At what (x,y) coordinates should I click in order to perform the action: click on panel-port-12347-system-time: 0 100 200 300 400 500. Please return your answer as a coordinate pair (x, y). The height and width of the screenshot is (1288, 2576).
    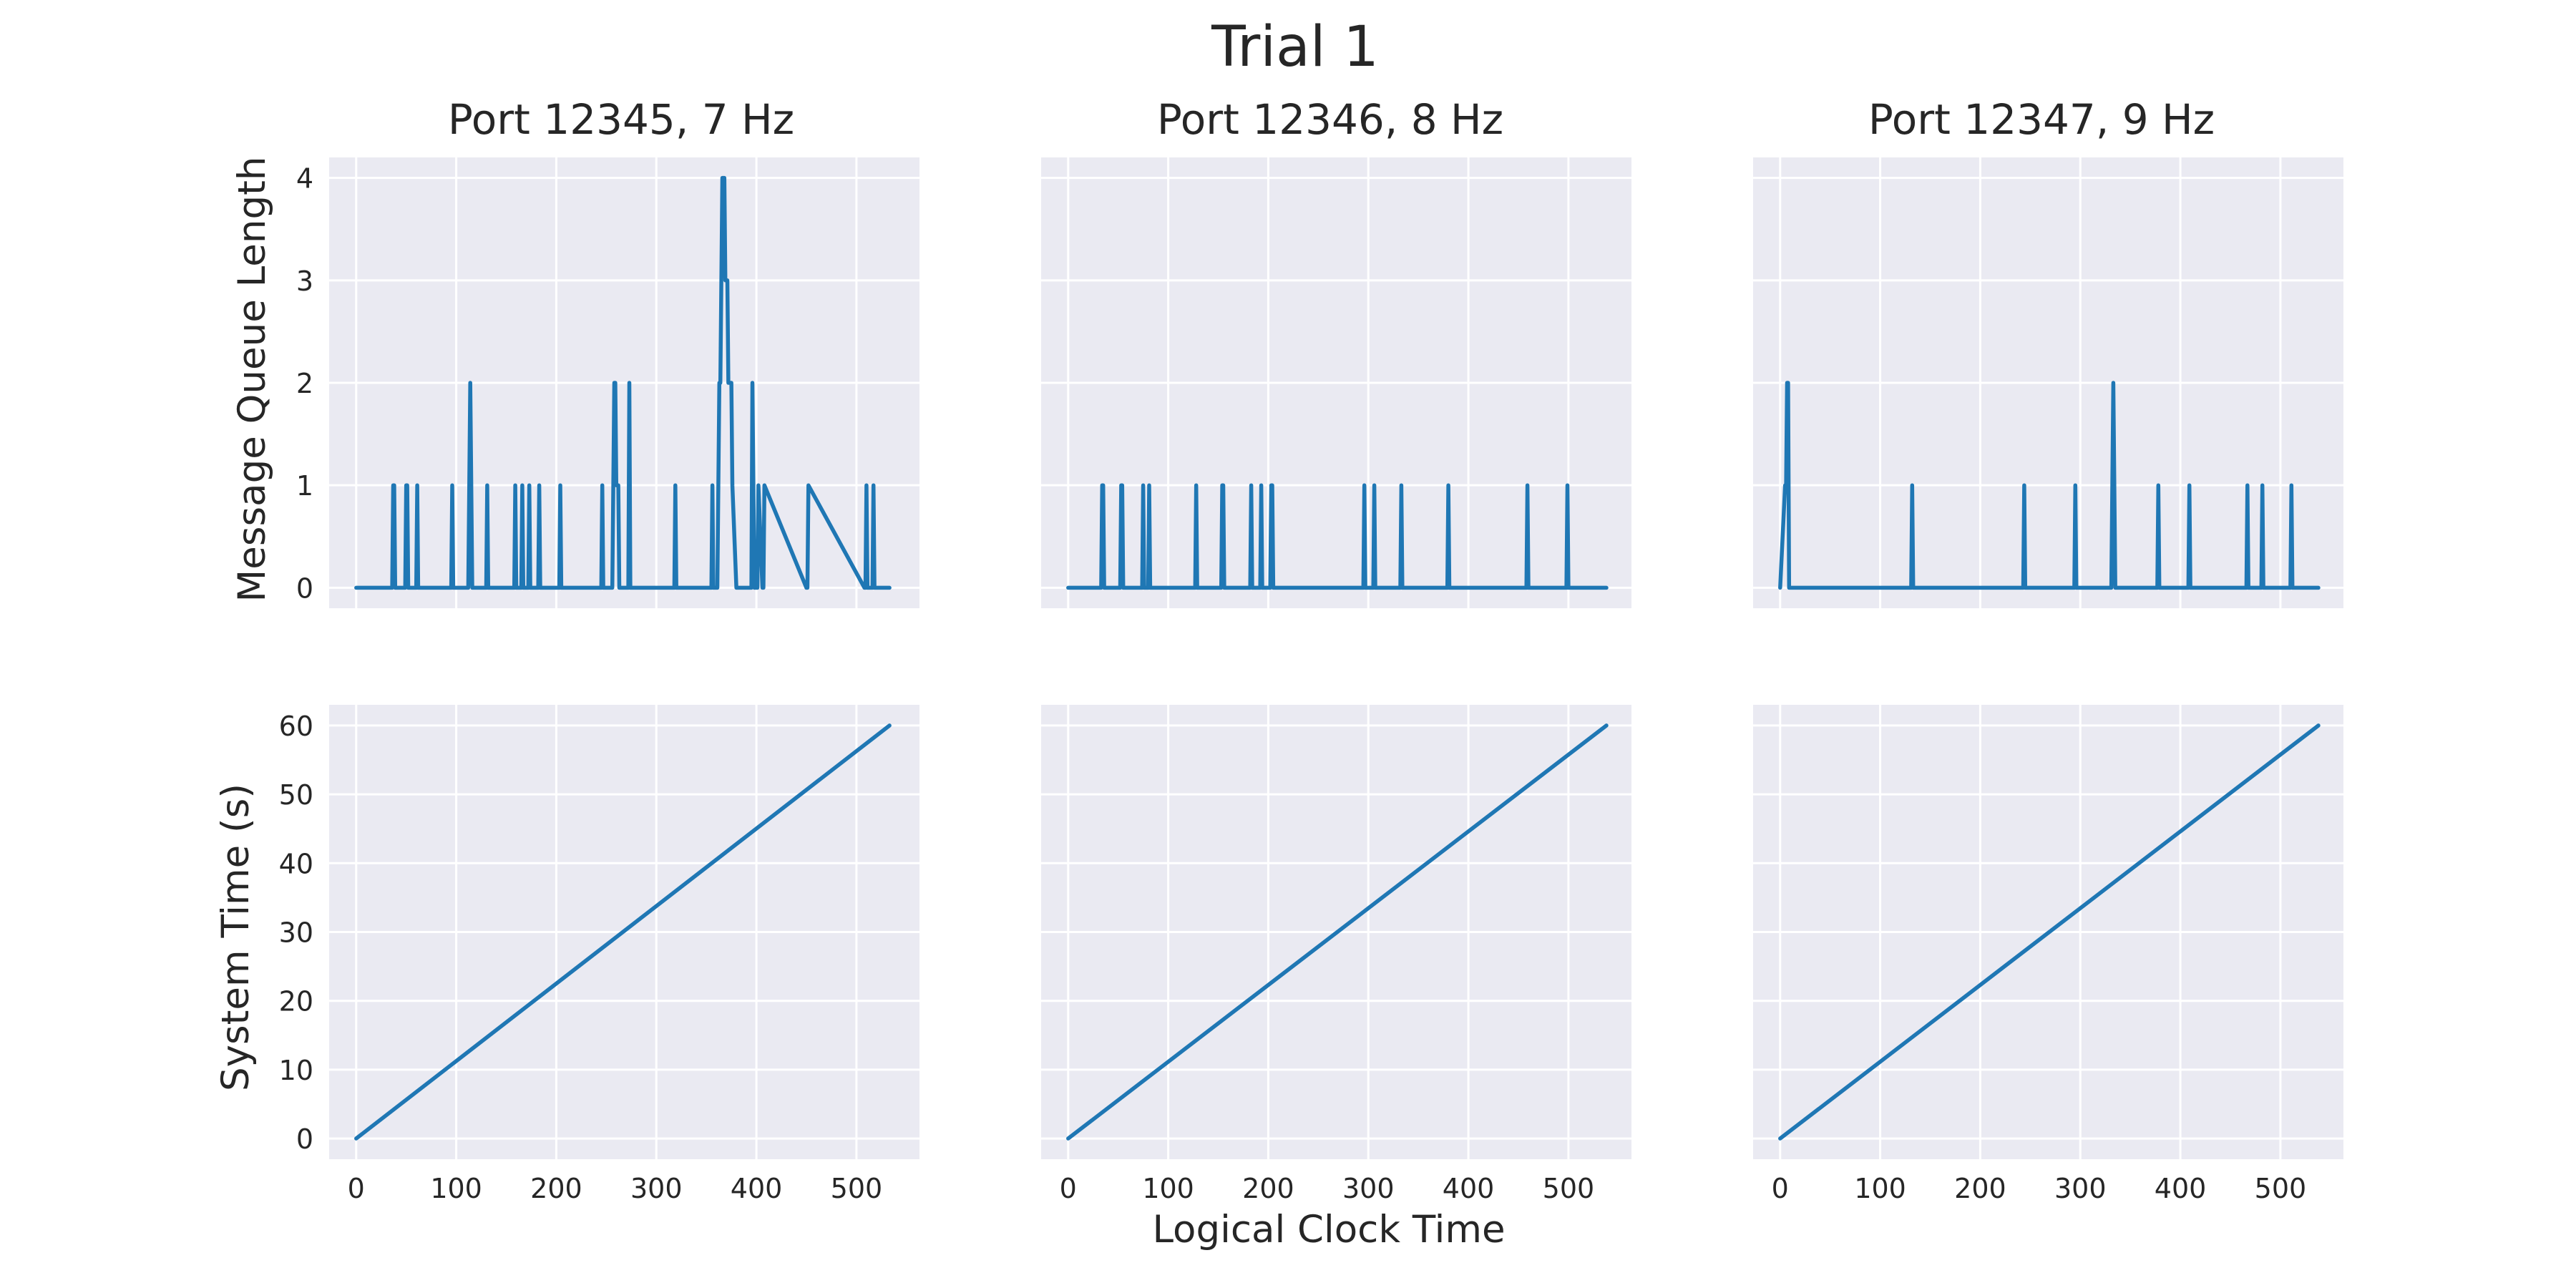
    Looking at the image, I should click on (2048, 954).